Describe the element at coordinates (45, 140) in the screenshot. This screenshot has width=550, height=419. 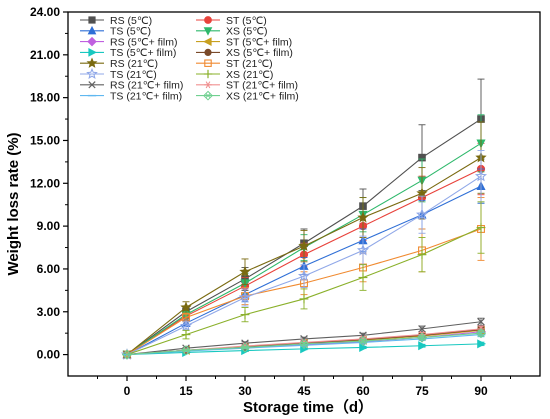
I see `y-tick-label: 15.00` at that location.